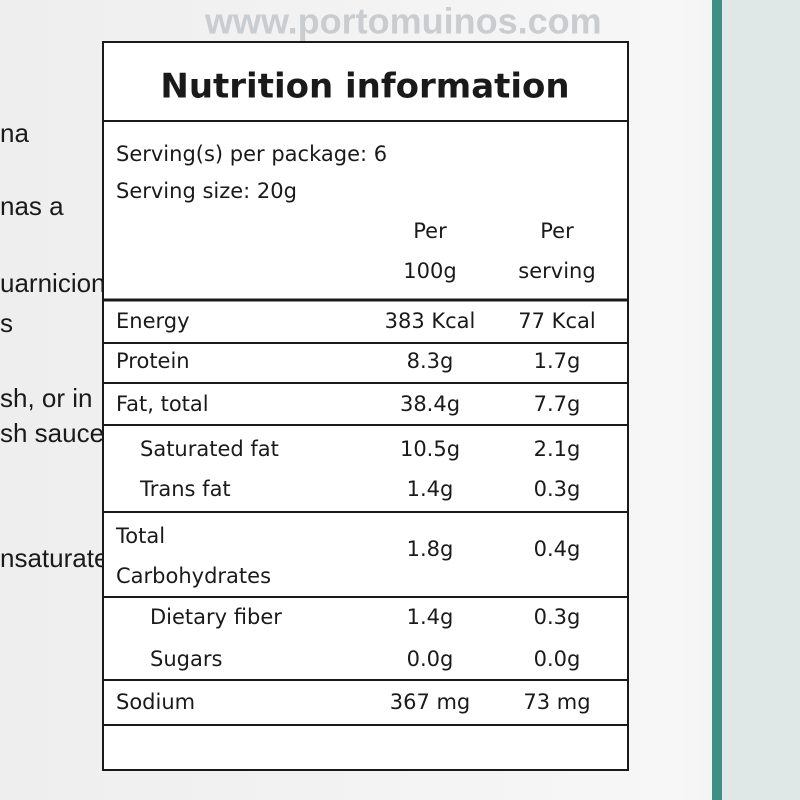  Describe the element at coordinates (557, 659) in the screenshot. I see `value-per-serving: 0.0g` at that location.